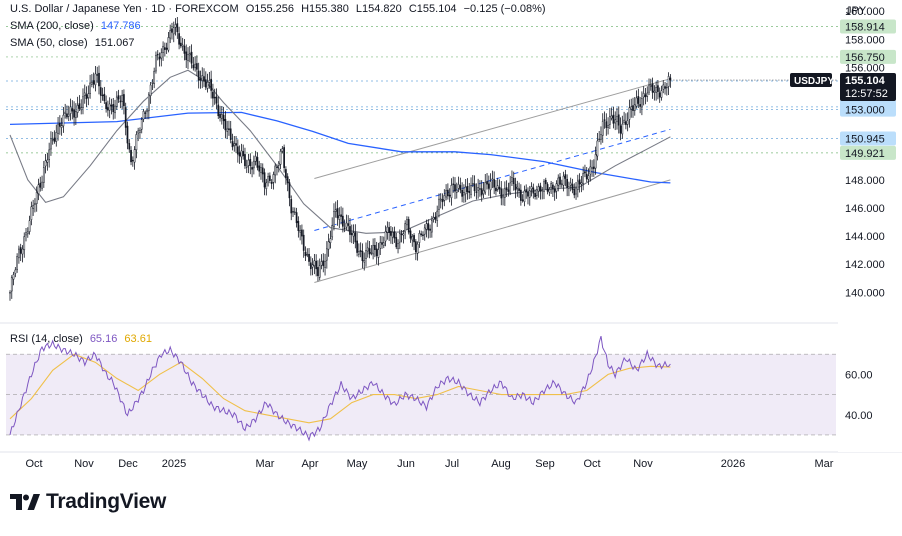 This screenshot has height=536, width=902. I want to click on tradingview-brand: TradingView, so click(88, 502).